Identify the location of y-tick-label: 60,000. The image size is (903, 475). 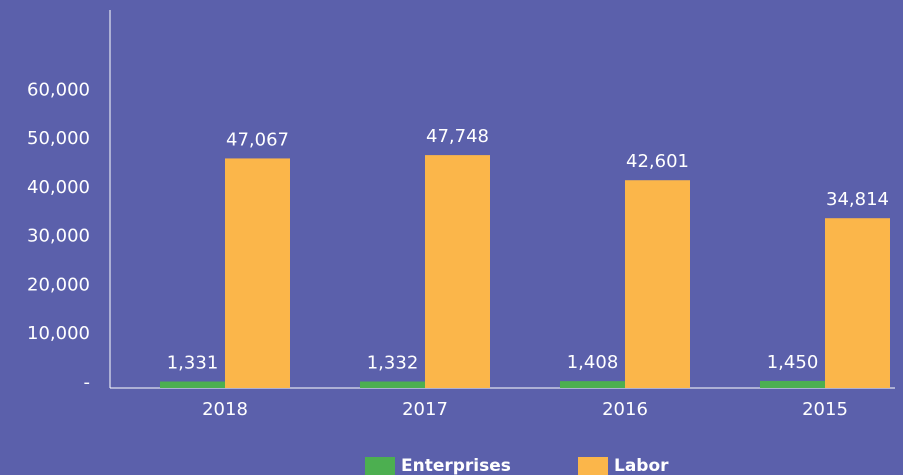
(58, 89).